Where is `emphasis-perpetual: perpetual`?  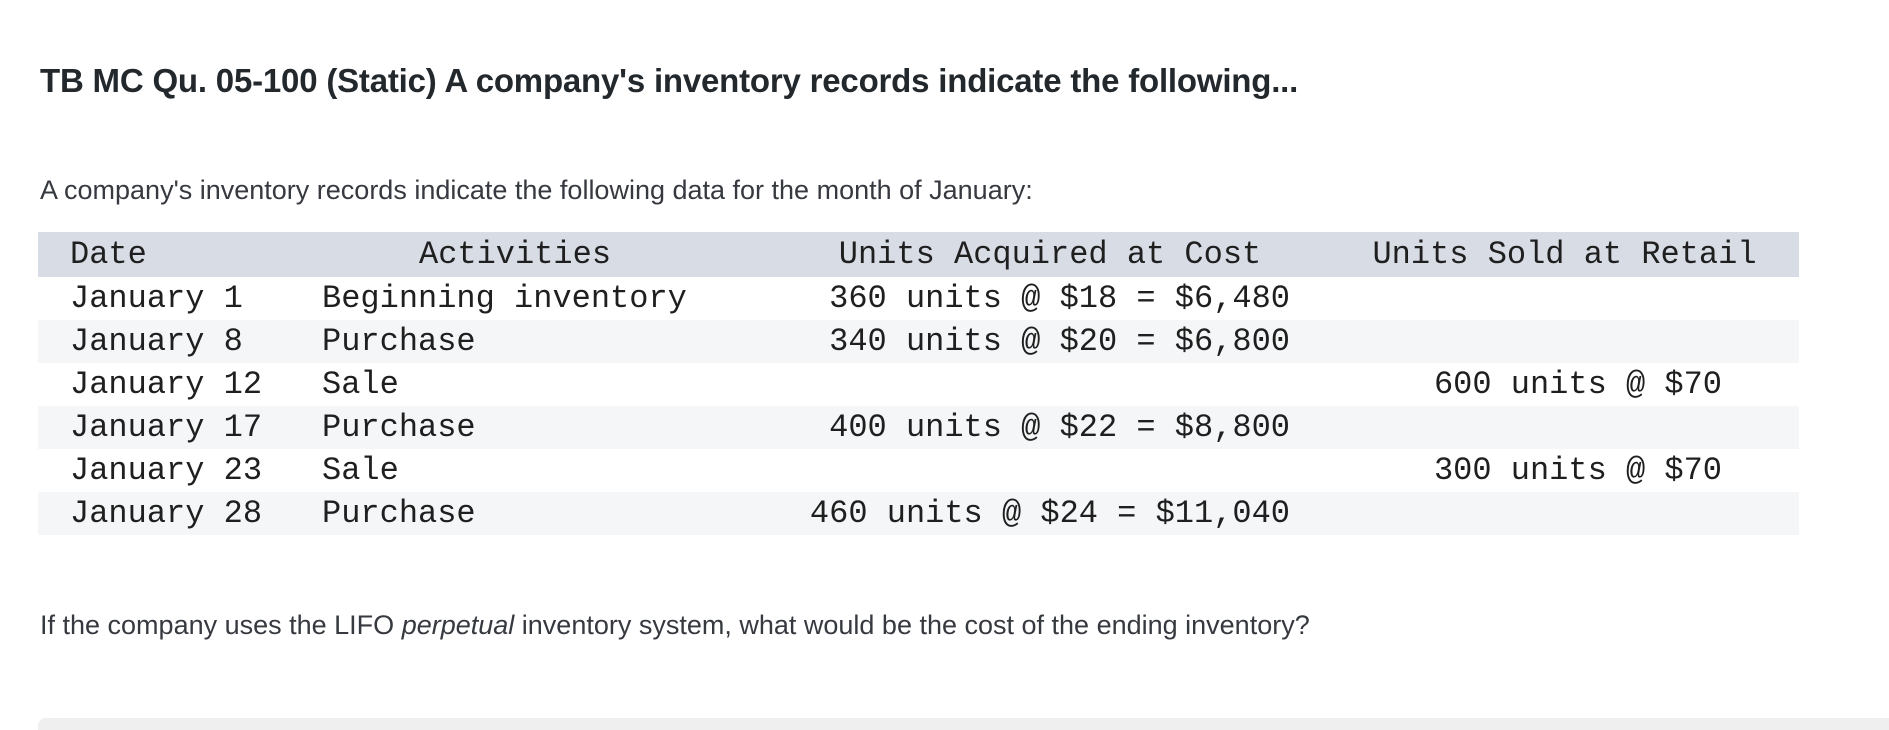 emphasis-perpetual: perpetual is located at coordinates (458, 625).